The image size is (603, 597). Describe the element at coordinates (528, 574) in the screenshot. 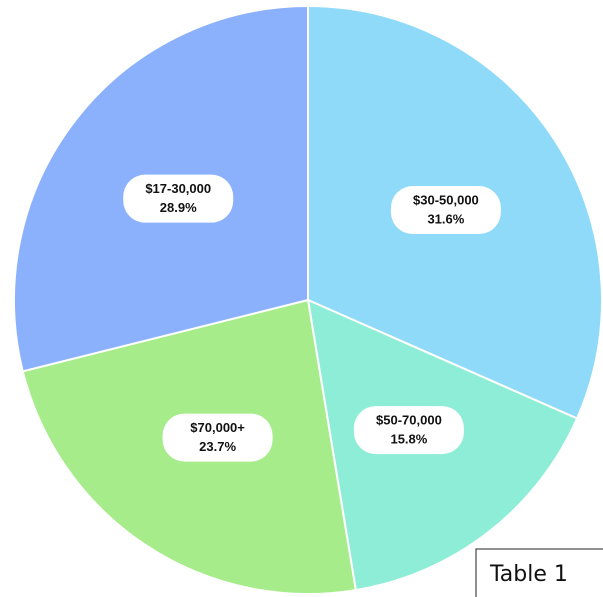

I see `annotation: Table 1` at that location.